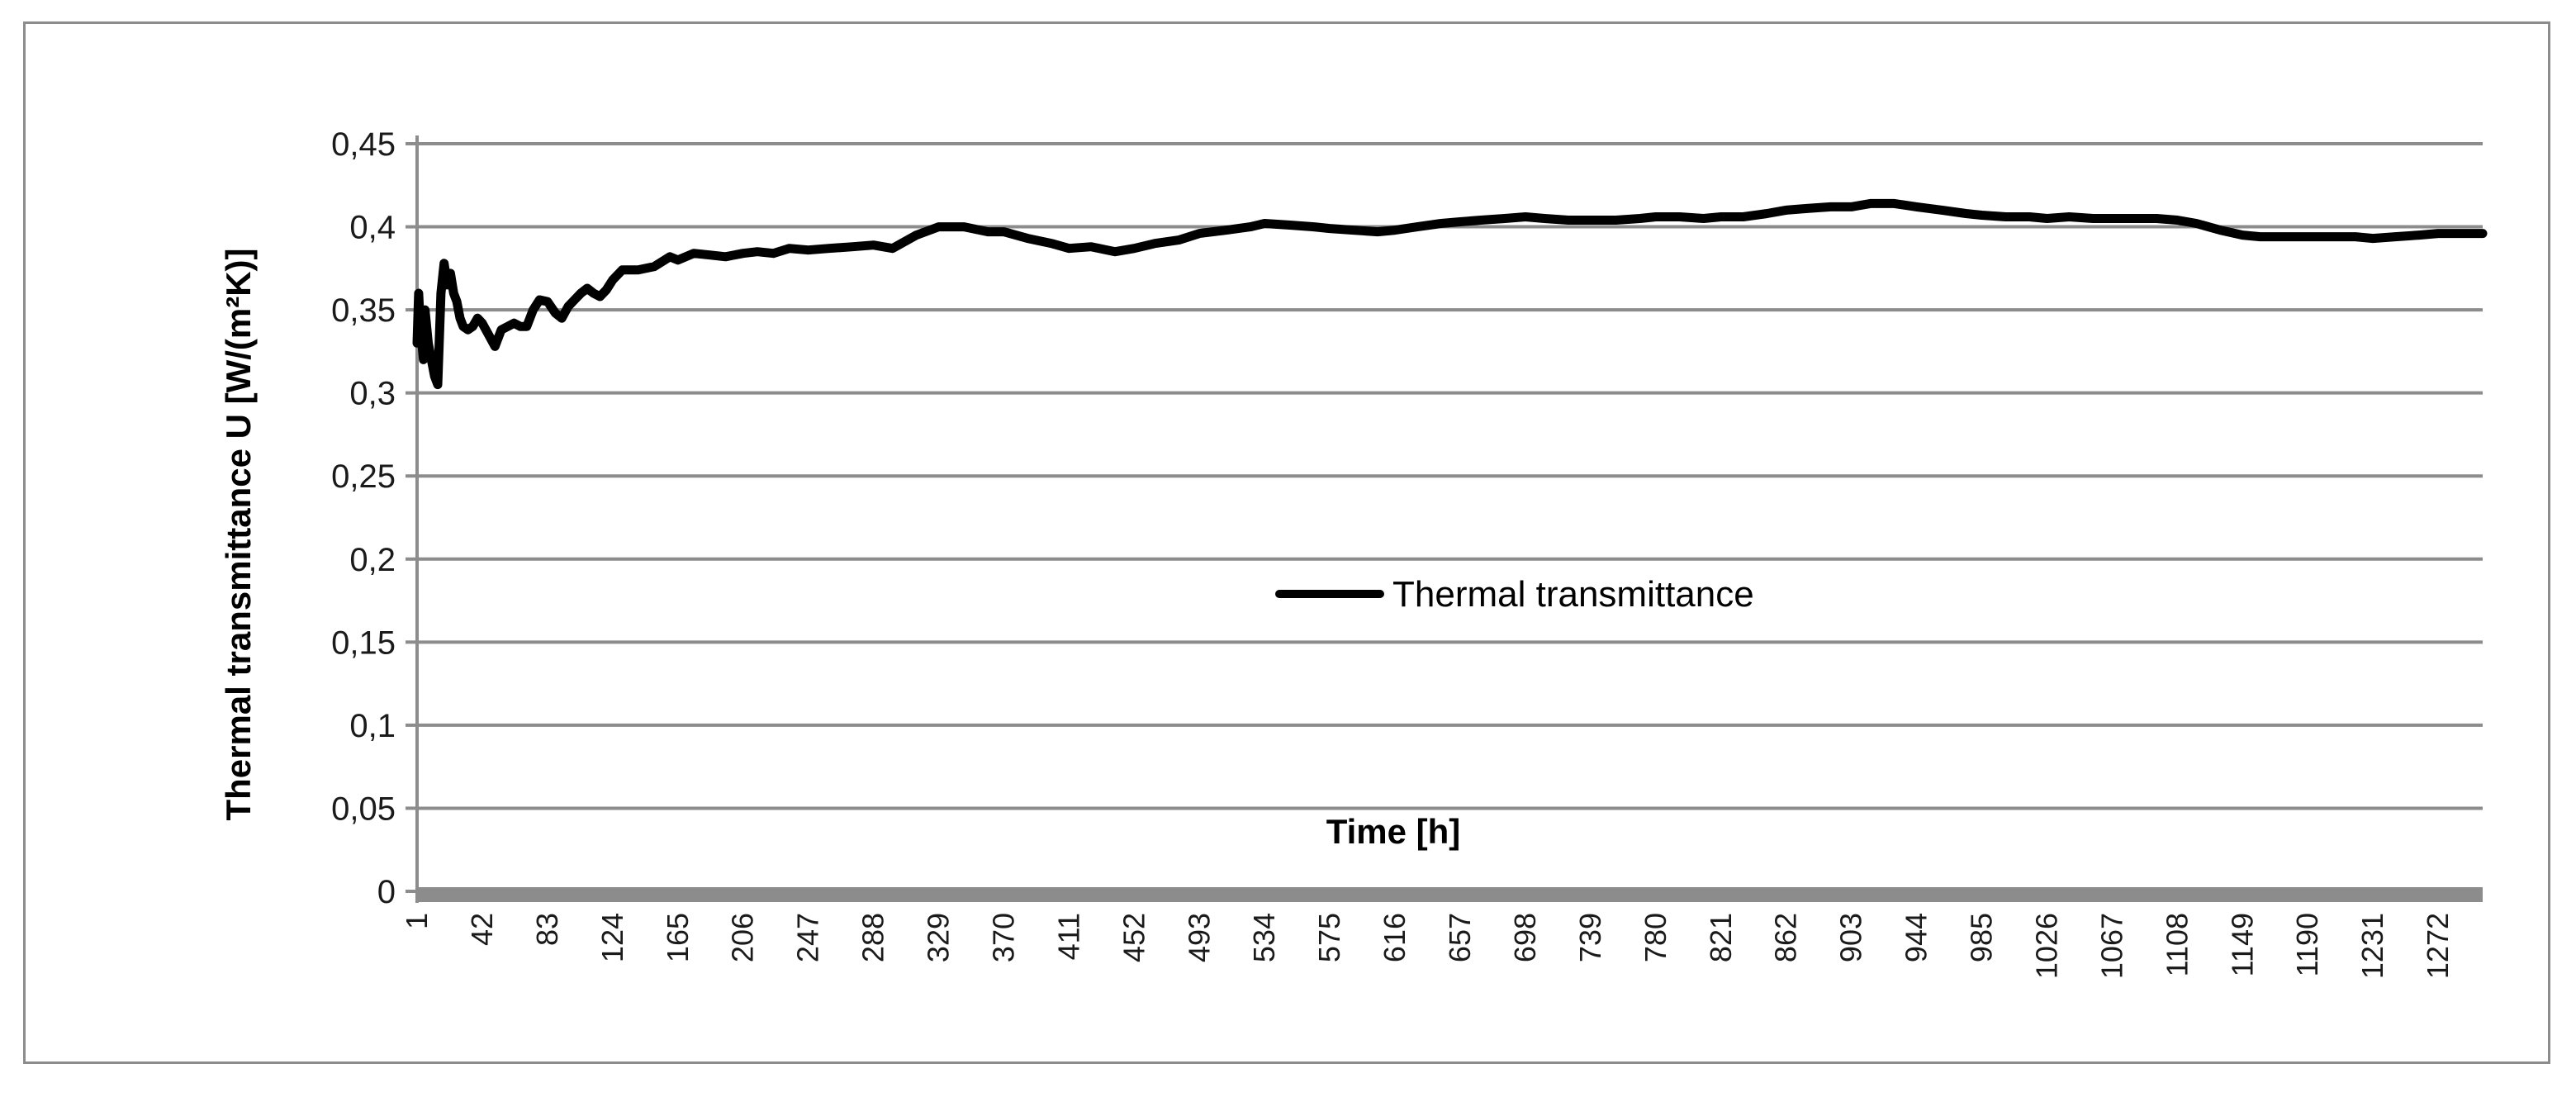 This screenshot has height=1097, width=2576. I want to click on legend: Thermal transmittance, so click(1514, 594).